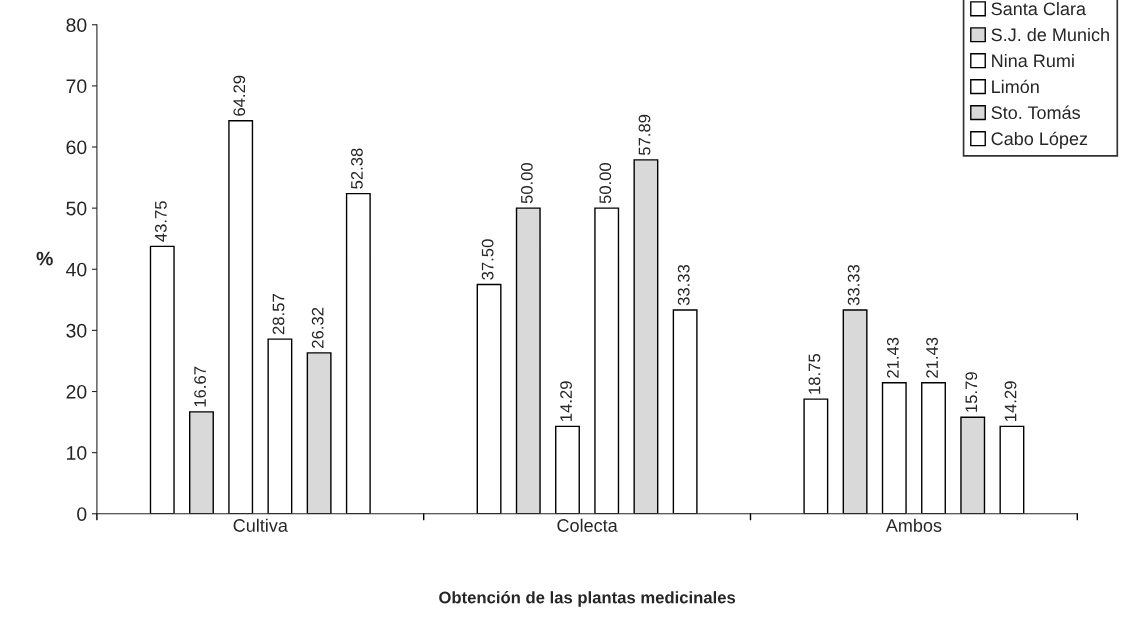  What do you see at coordinates (82, 514) in the screenshot?
I see `y-tick-label: 0` at bounding box center [82, 514].